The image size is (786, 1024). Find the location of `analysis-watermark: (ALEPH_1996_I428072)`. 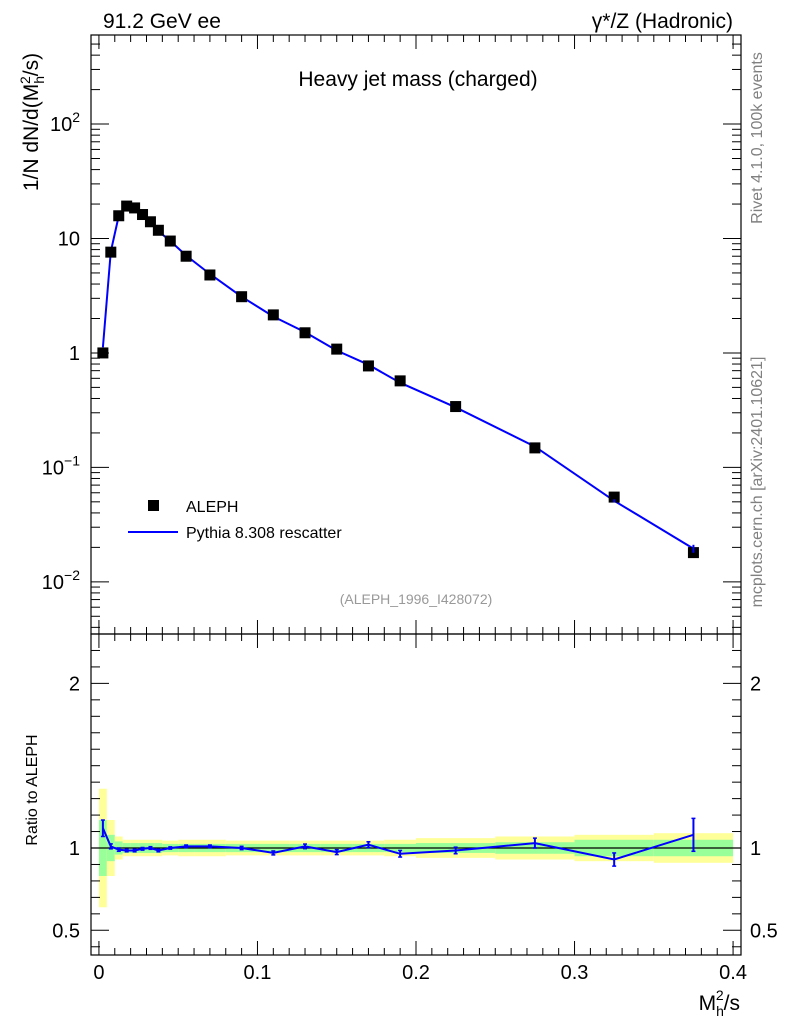

analysis-watermark: (ALEPH_1996_I428072) is located at coordinates (416, 599).